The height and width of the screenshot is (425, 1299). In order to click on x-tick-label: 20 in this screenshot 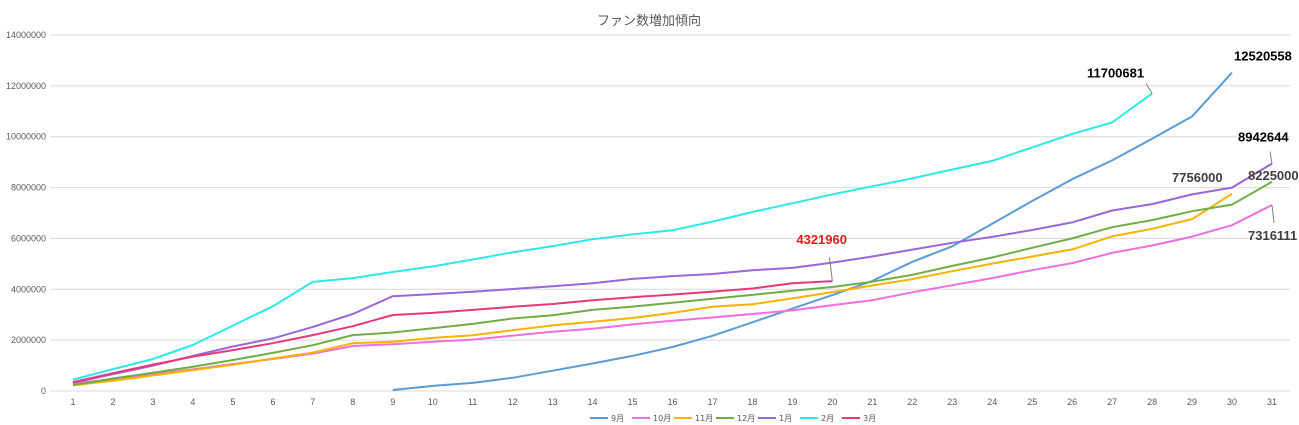, I will do `click(832, 402)`.